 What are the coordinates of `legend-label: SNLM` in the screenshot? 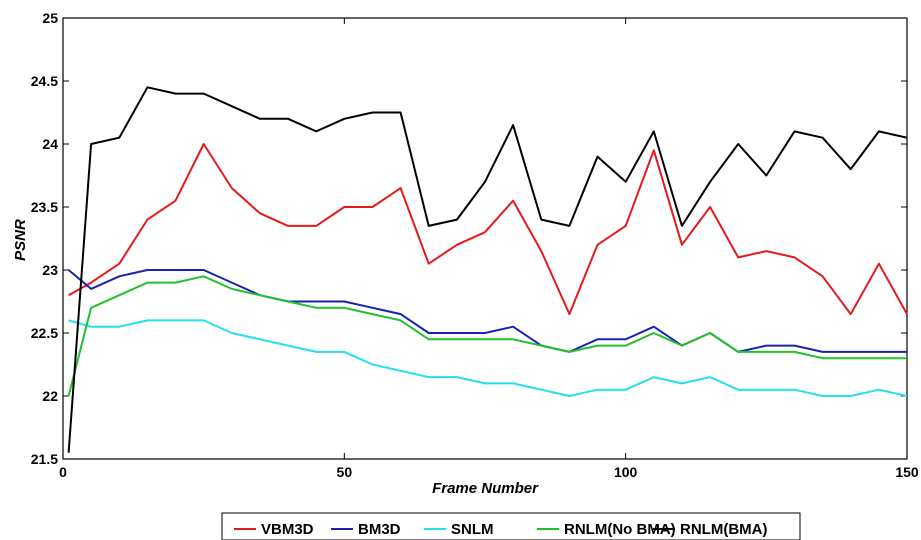 It's located at (472, 529).